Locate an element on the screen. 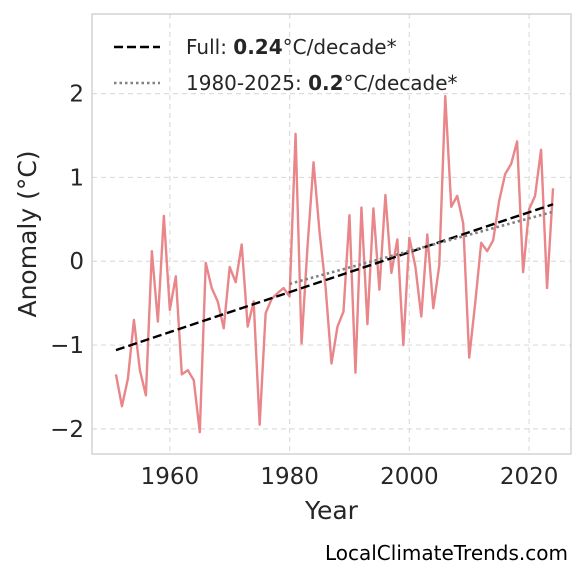  legend-rate: 0.2 is located at coordinates (325, 83).